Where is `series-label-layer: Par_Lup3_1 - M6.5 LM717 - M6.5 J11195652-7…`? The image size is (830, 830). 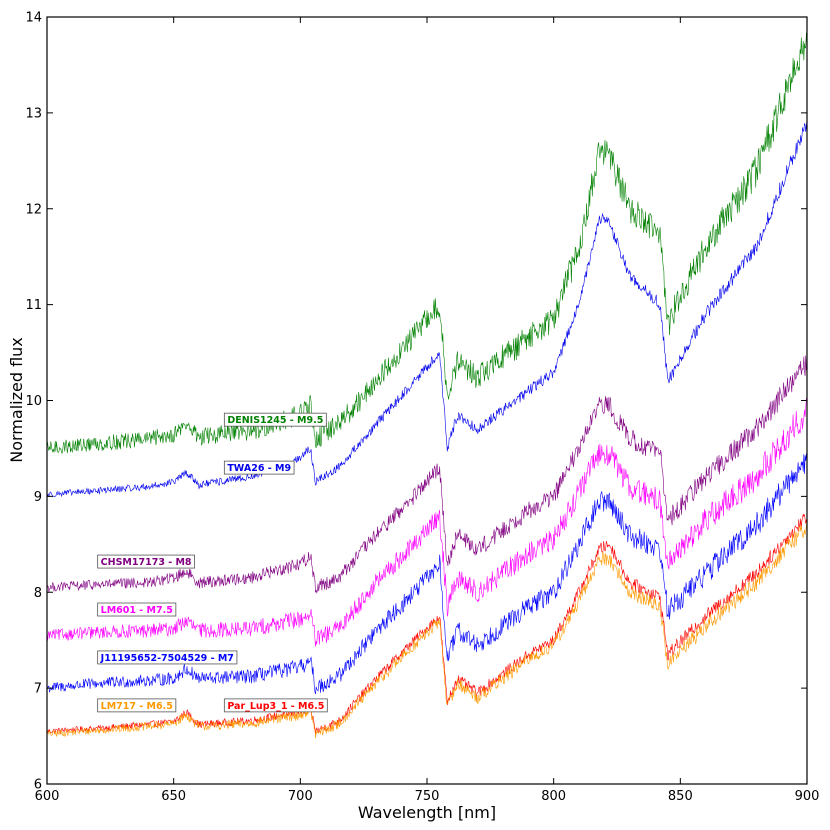
series-label-layer: Par_Lup3_1 - M6.5 LM717 - M6.5 J11195652-7… is located at coordinates (212, 562).